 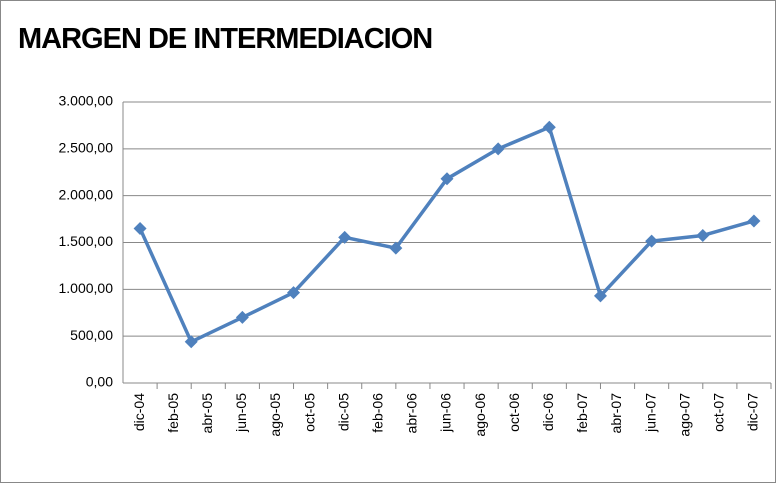 I want to click on y-tick-label: 500,00, so click(x=91, y=335).